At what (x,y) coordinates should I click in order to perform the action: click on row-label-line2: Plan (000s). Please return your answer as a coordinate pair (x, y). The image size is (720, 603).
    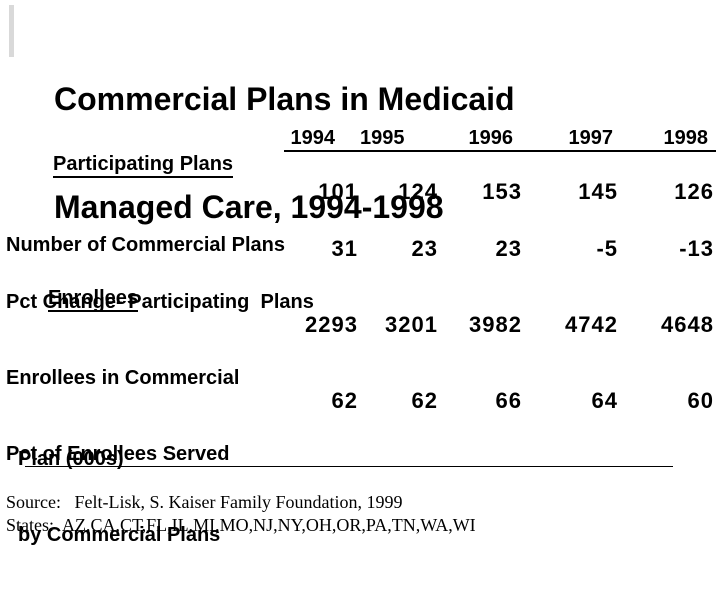
    Looking at the image, I should click on (71, 459).